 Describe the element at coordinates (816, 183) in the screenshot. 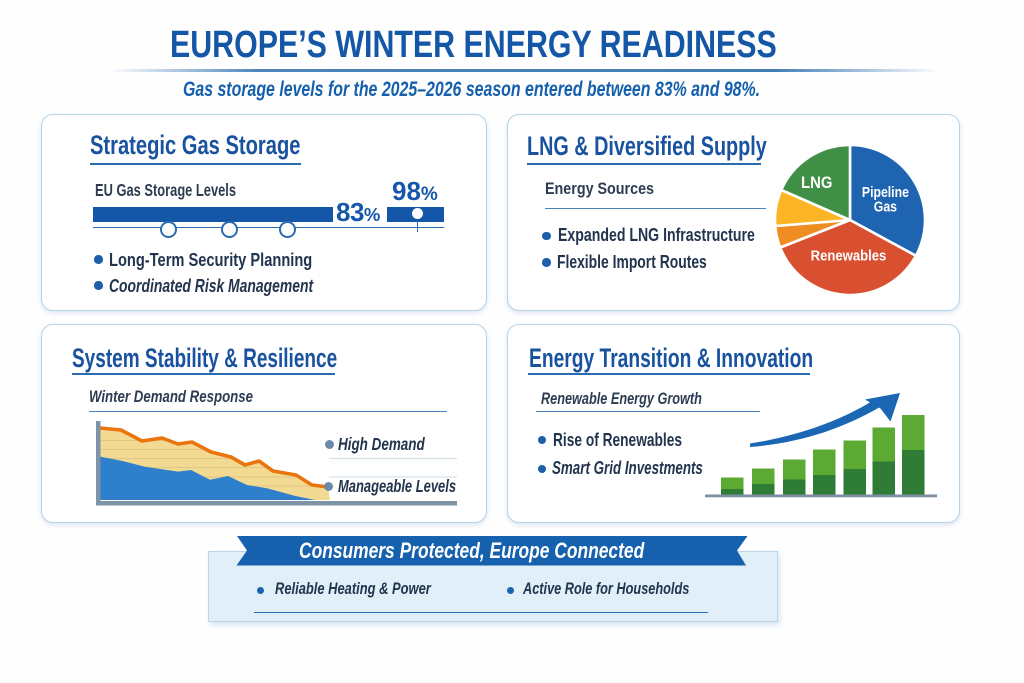

I see `svg-text: LNG` at that location.